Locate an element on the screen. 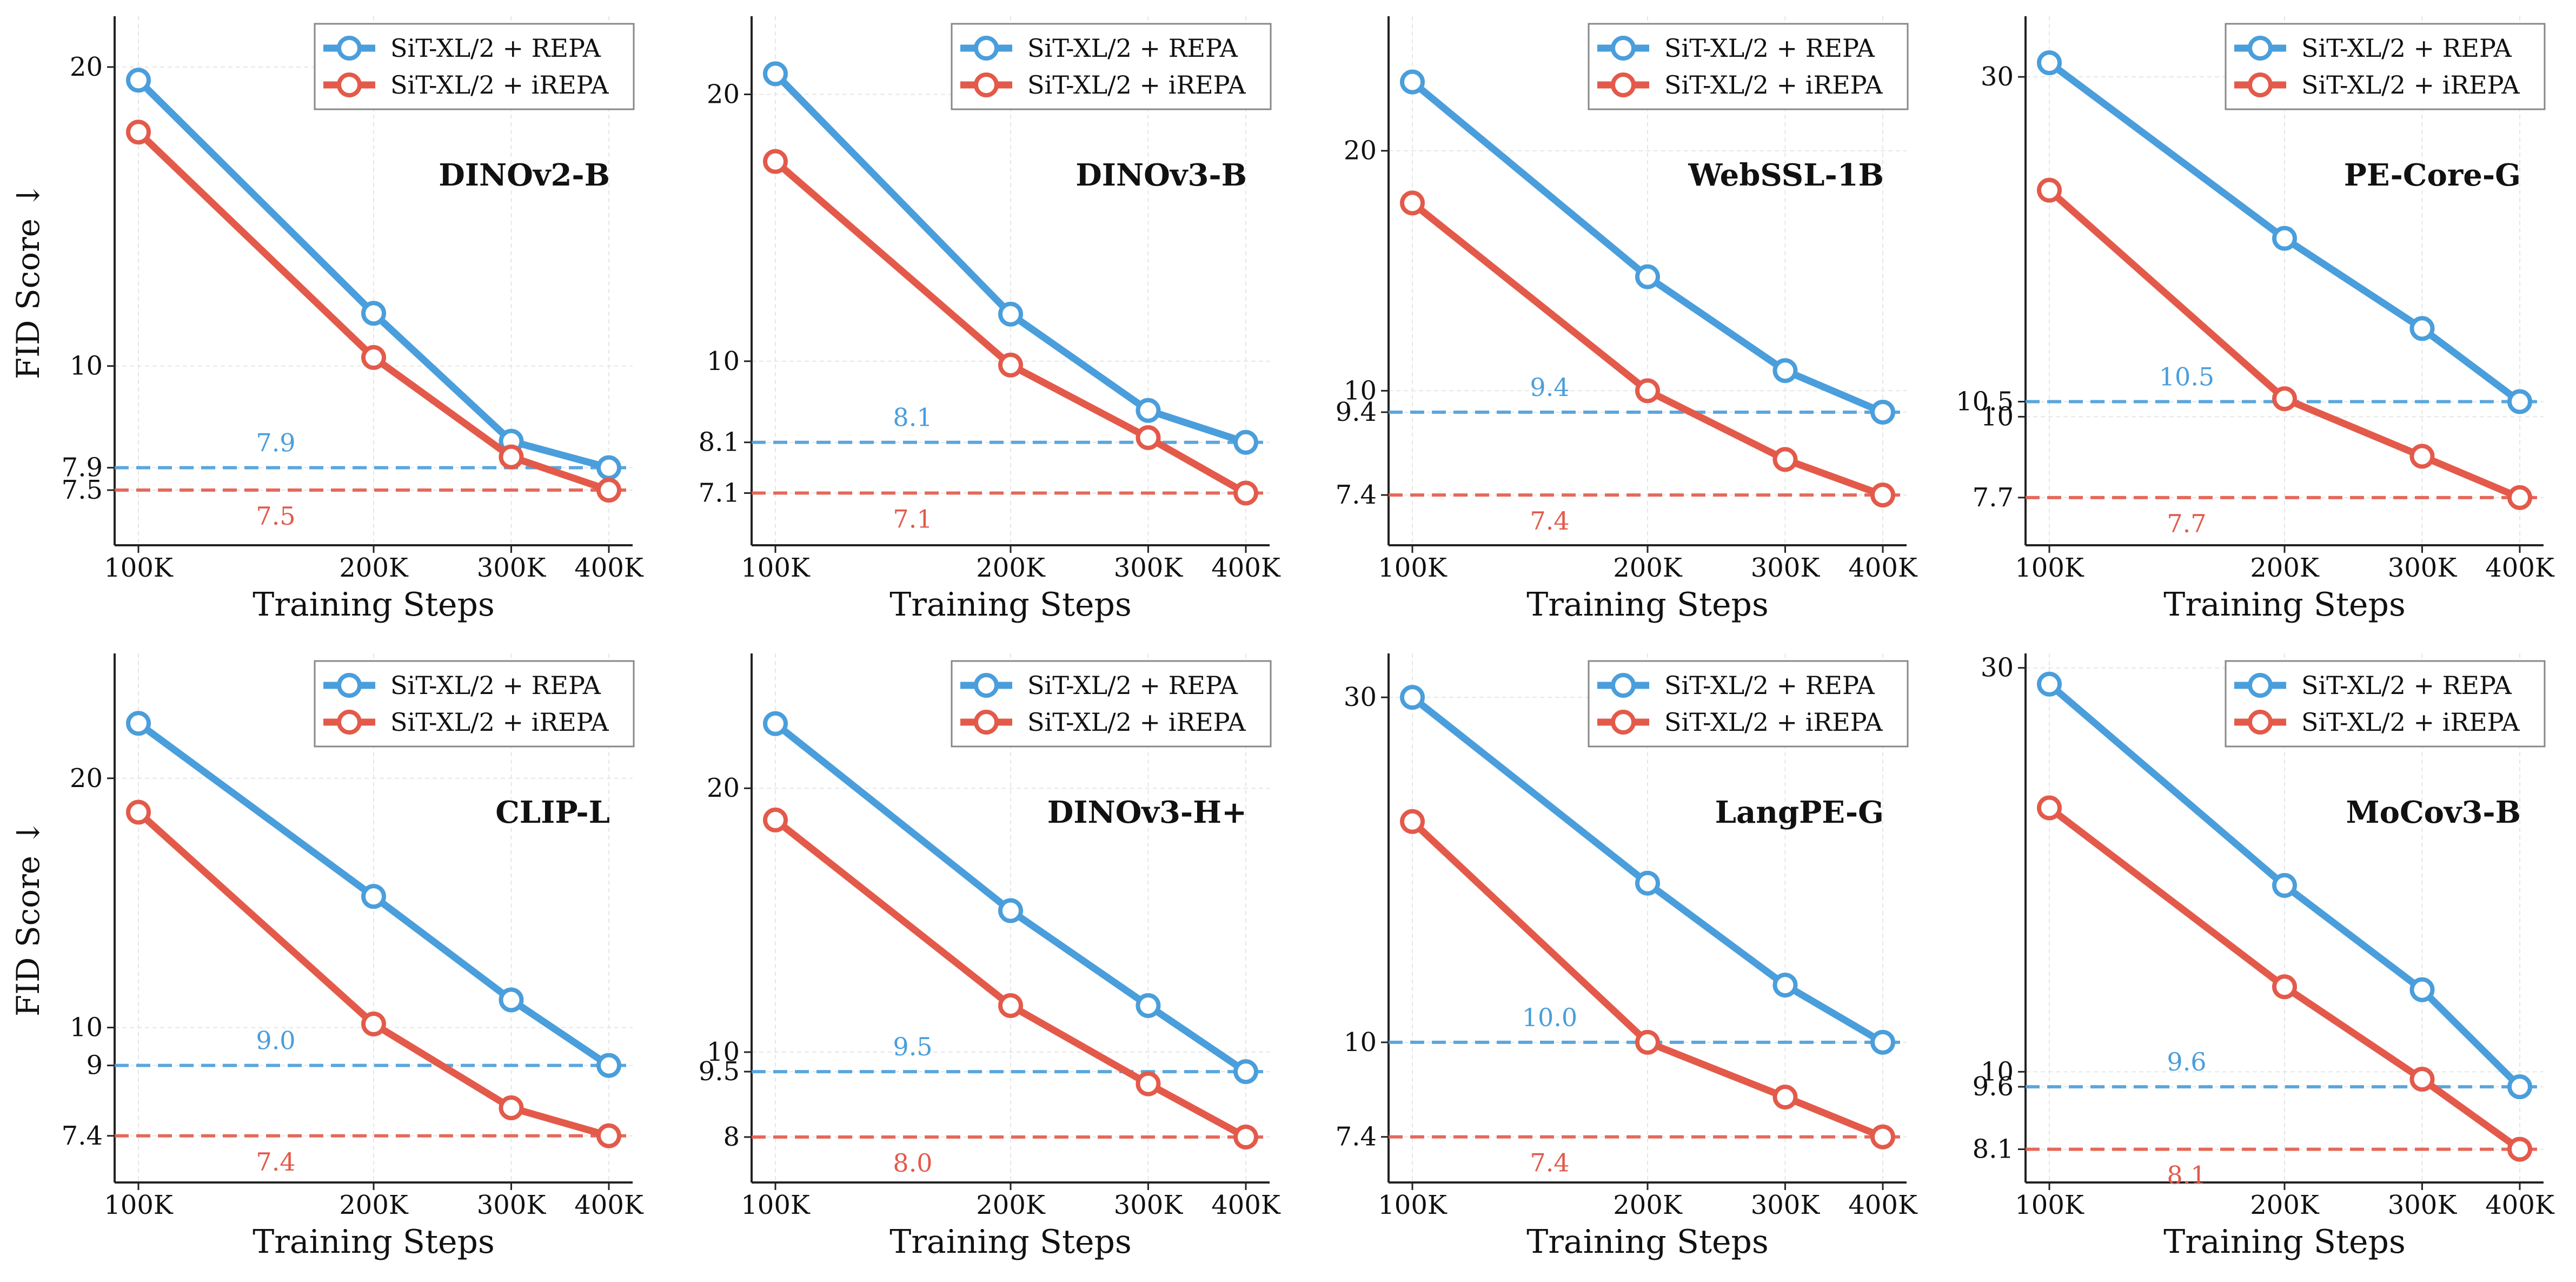 The height and width of the screenshot is (1282, 2576). reference-label-repa: 10.0 is located at coordinates (1549, 1018).